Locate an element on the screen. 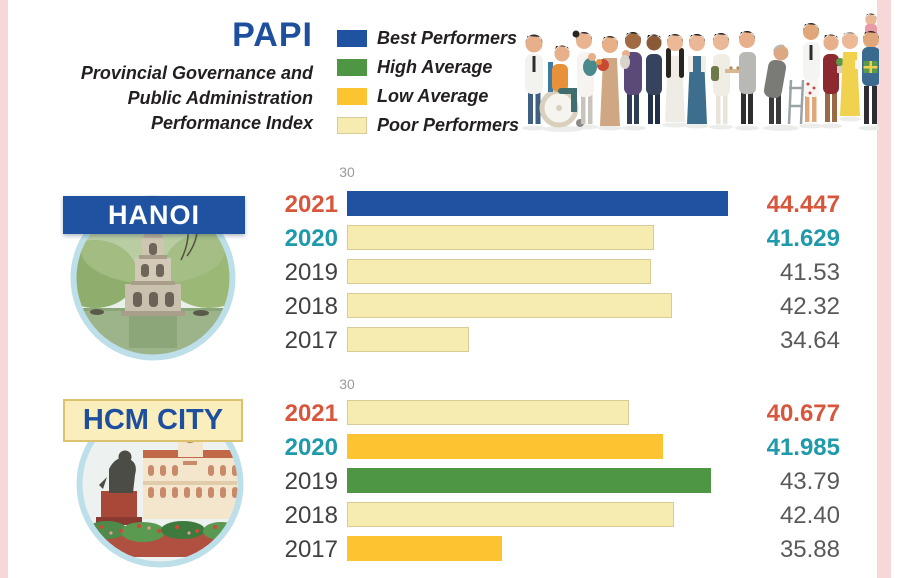 The width and height of the screenshot is (900, 578). person-holding-baby is located at coordinates (584, 77).